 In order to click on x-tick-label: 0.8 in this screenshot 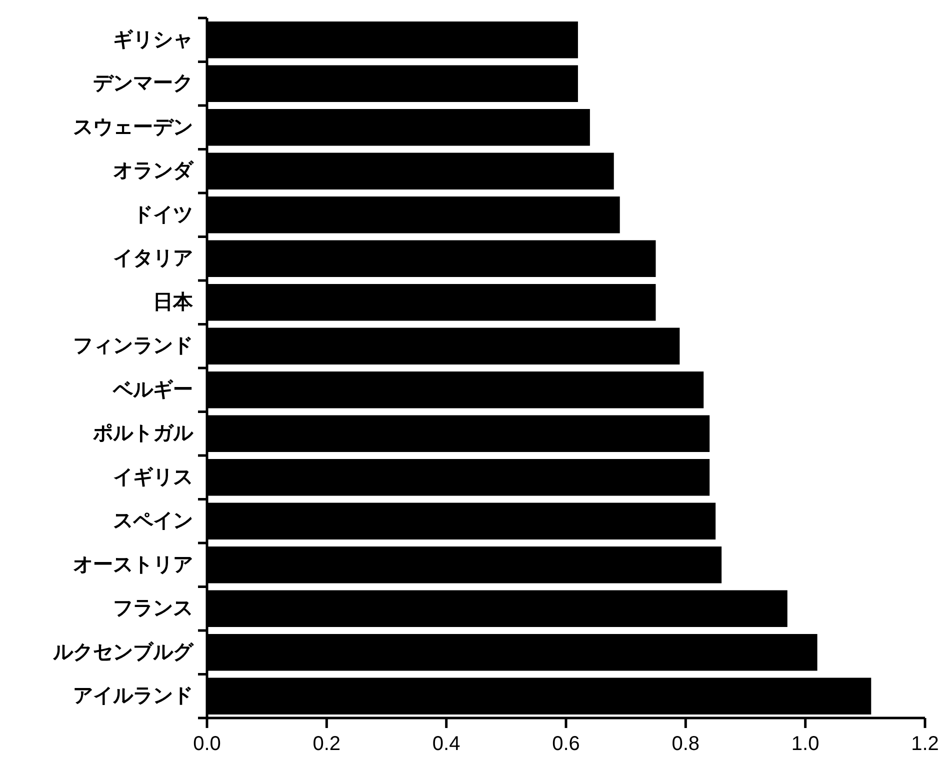, I will do `click(686, 744)`.